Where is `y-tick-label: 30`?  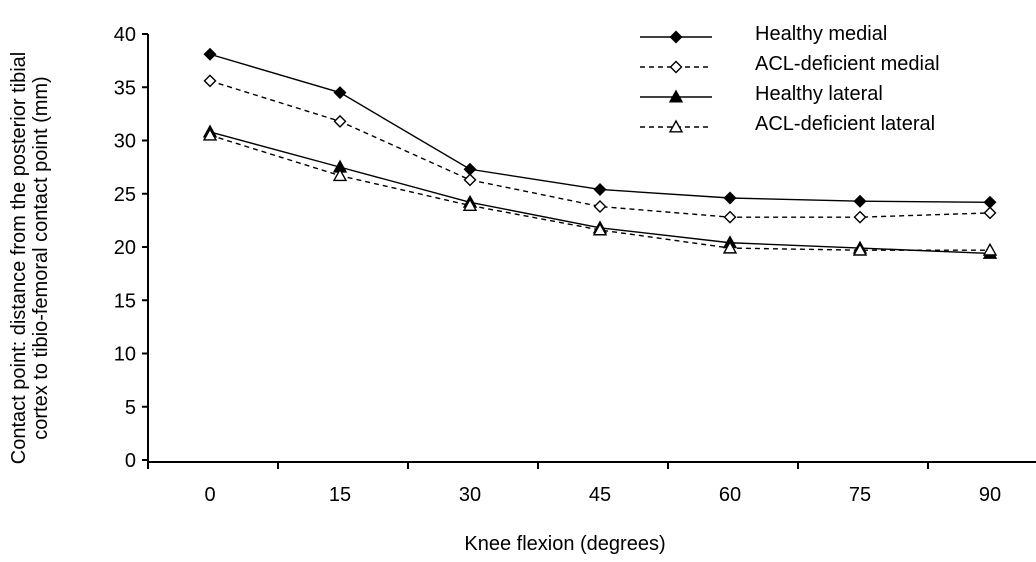 y-tick-label: 30 is located at coordinates (125, 142).